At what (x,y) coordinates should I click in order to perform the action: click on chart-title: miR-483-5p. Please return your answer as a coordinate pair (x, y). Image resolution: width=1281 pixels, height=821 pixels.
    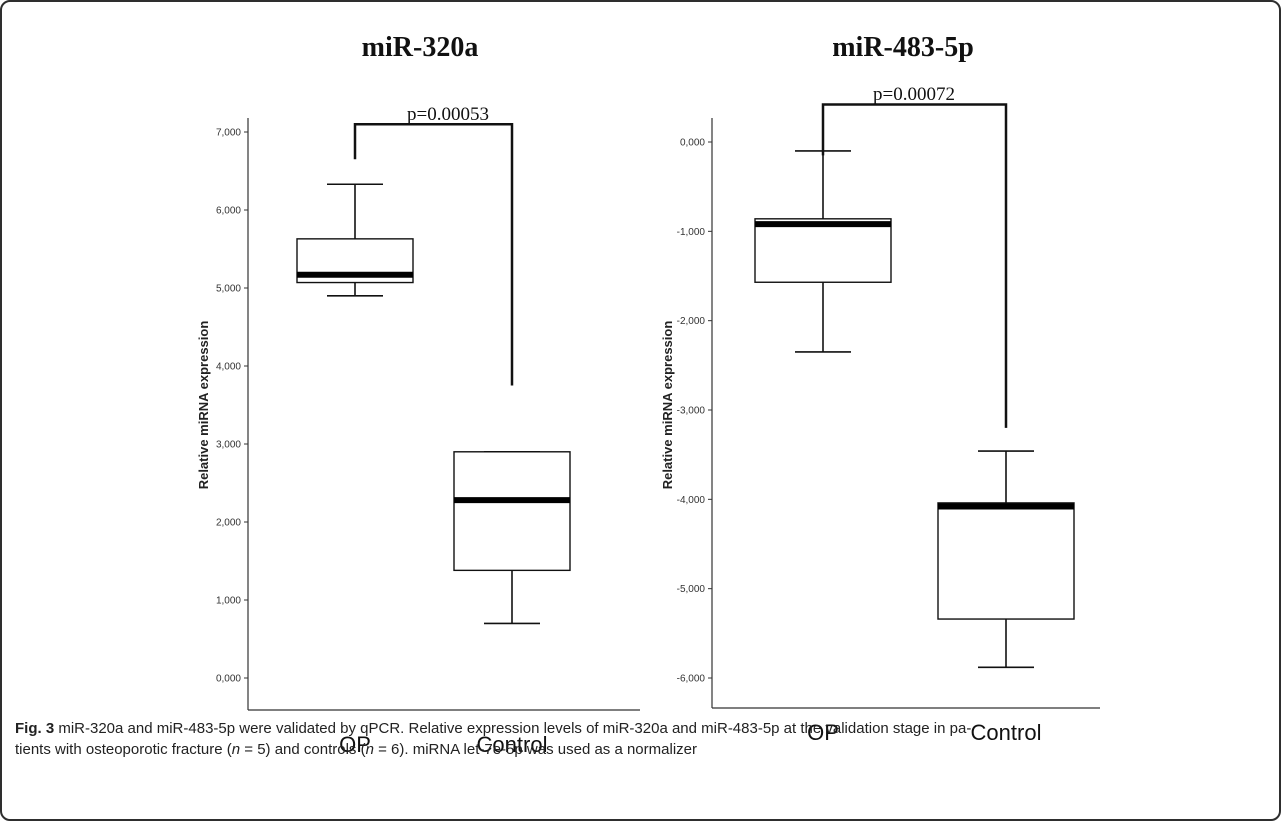
    Looking at the image, I should click on (903, 47).